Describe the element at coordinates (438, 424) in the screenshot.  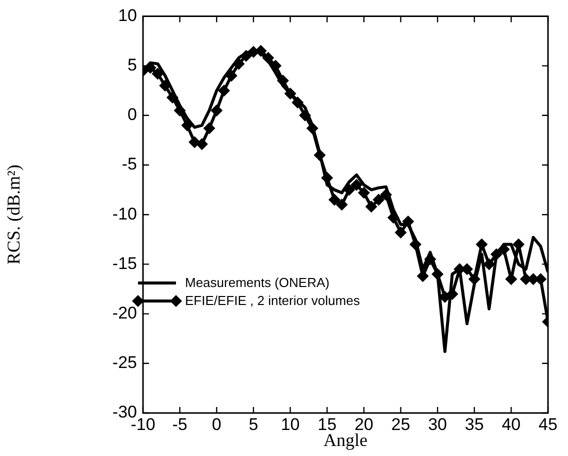
I see `x-tick-label: 30` at that location.